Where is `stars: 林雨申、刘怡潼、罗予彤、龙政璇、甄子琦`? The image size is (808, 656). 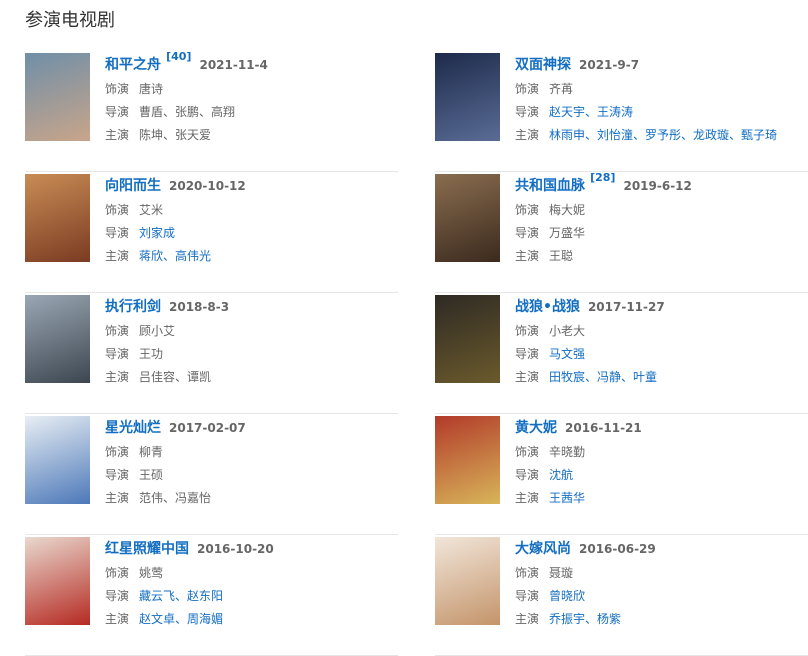
stars: 林雨申、刘怡潼、罗予彤、龙政璇、甄子琦 is located at coordinates (663, 135).